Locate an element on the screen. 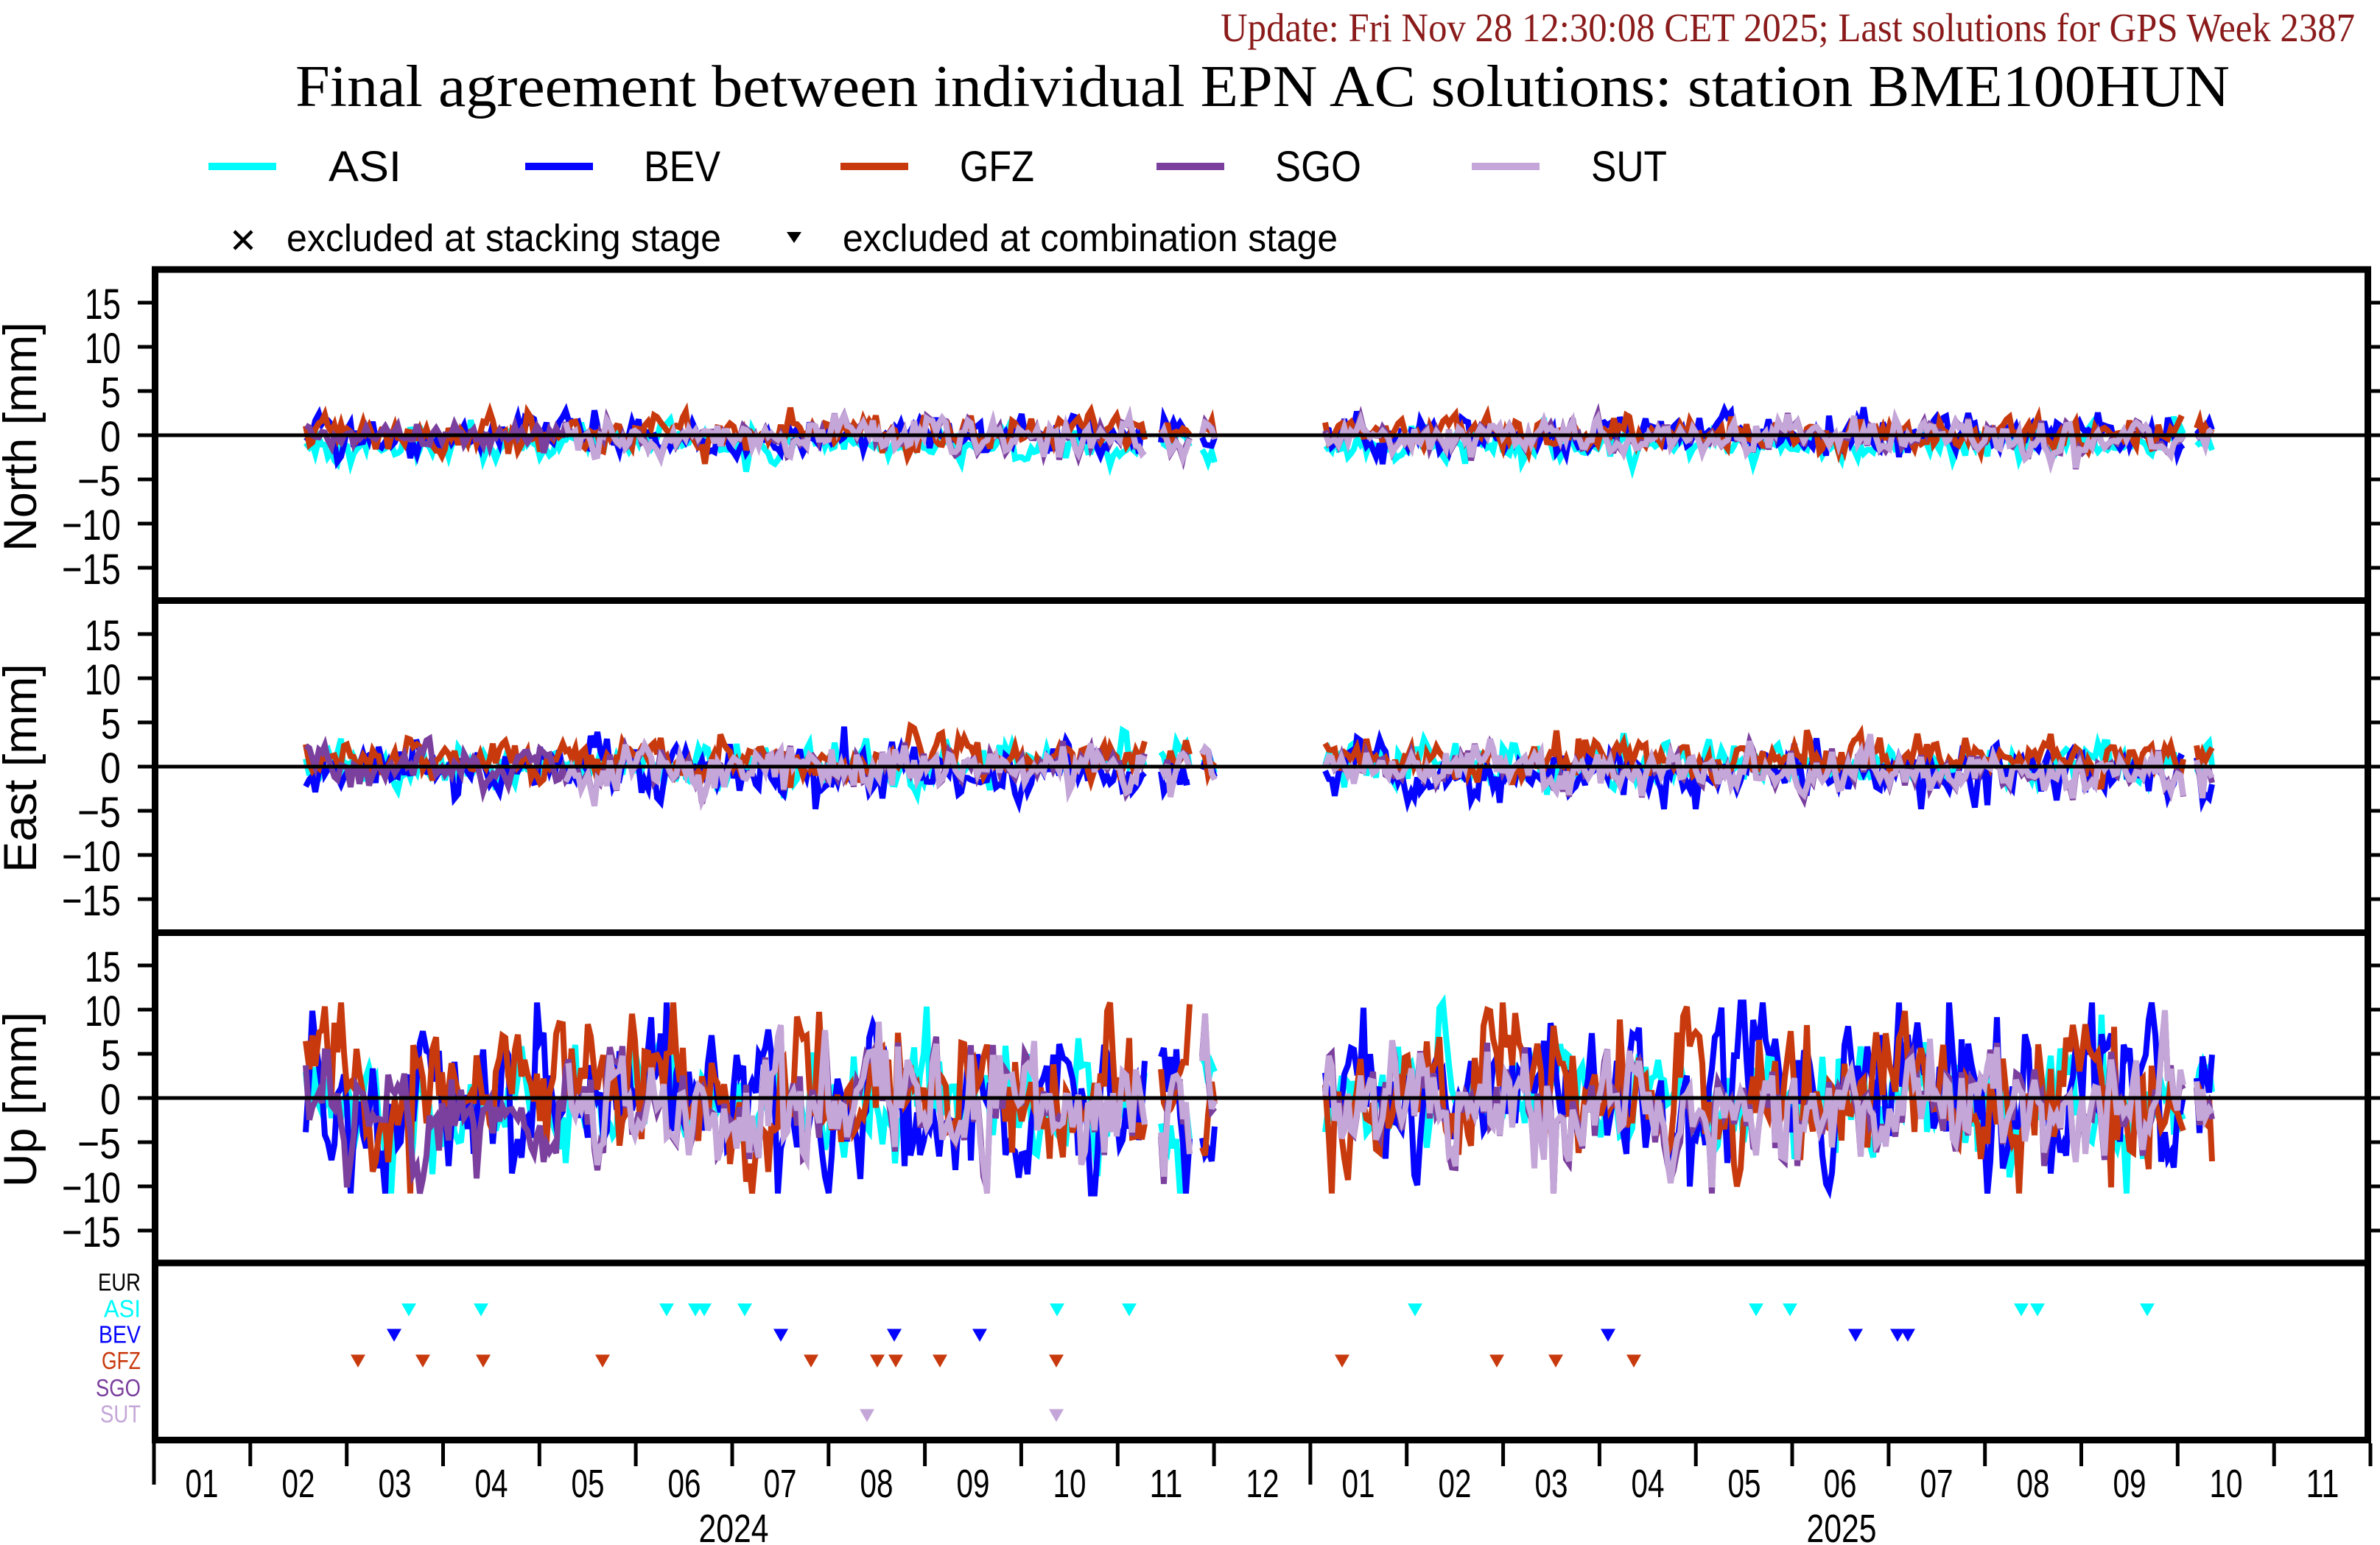 The image size is (2380, 1545). svg-text: 2024 is located at coordinates (734, 1526).